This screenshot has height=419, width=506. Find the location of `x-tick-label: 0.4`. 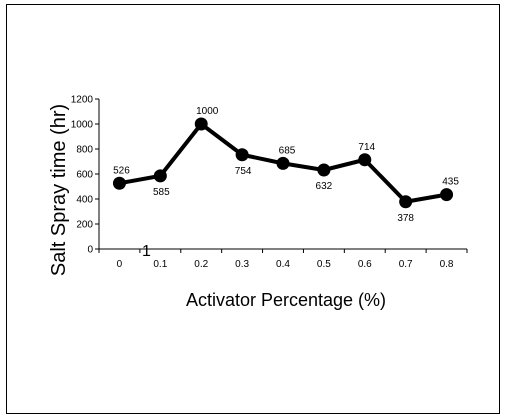

x-tick-label: 0.4 is located at coordinates (283, 264).